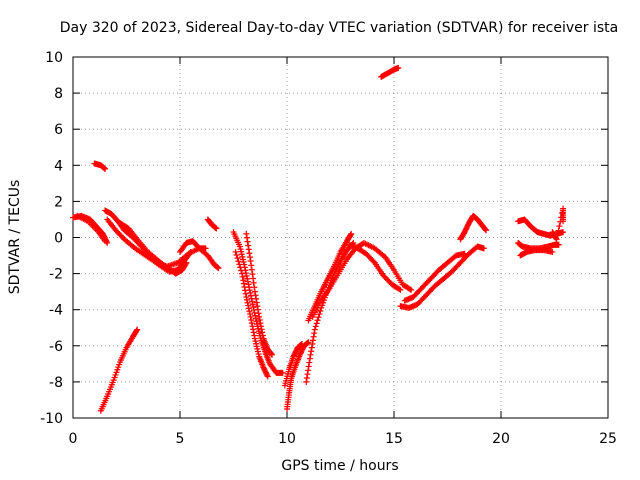 This screenshot has height=480, width=640. Describe the element at coordinates (58, 239) in the screenshot. I see `y-tick-label: 0` at that location.